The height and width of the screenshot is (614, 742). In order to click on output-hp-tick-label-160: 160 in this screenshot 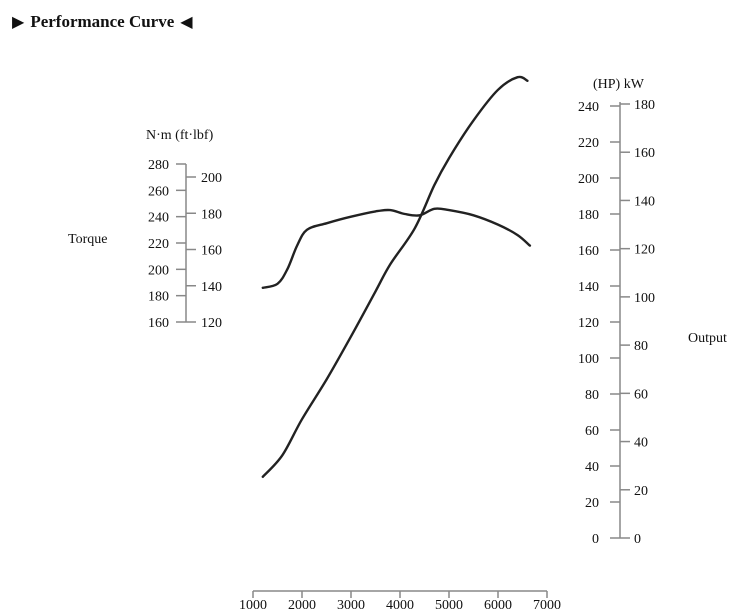, I will do `click(588, 251)`.